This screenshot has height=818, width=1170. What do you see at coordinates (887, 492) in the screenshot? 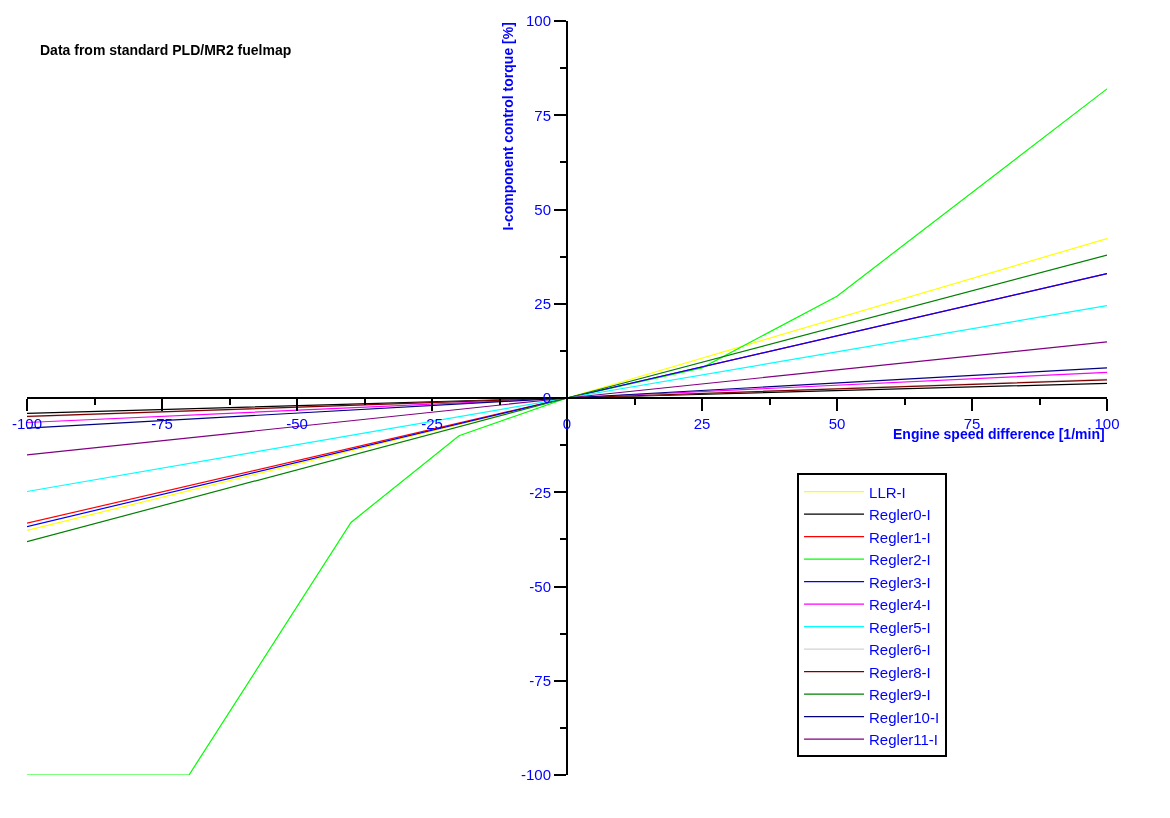
I see `legend-label: LLR-I` at bounding box center [887, 492].